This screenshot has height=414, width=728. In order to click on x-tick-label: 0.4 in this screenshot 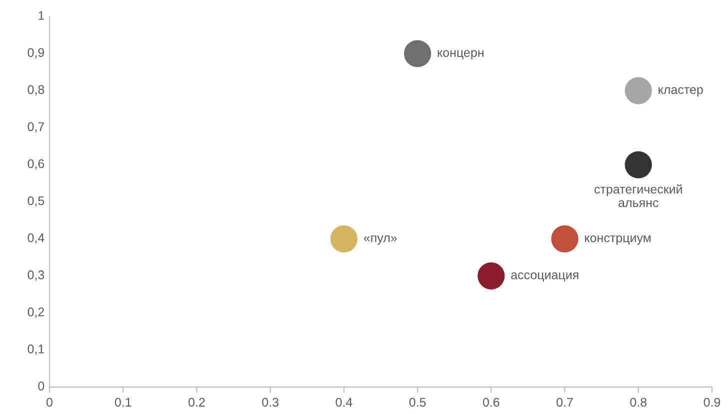, I will do `click(344, 402)`.